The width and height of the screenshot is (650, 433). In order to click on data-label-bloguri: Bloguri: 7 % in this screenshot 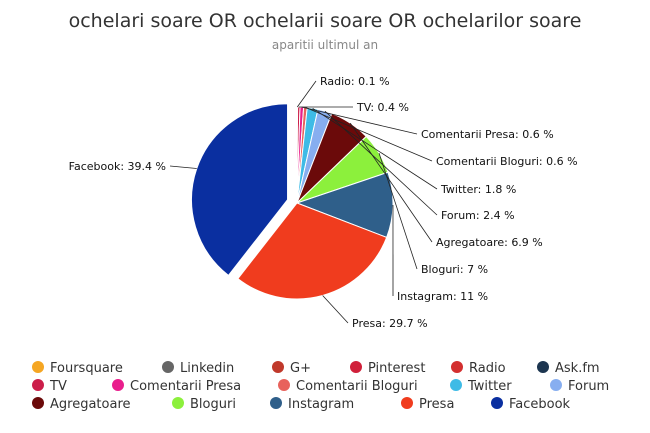, I will do `click(454, 269)`.